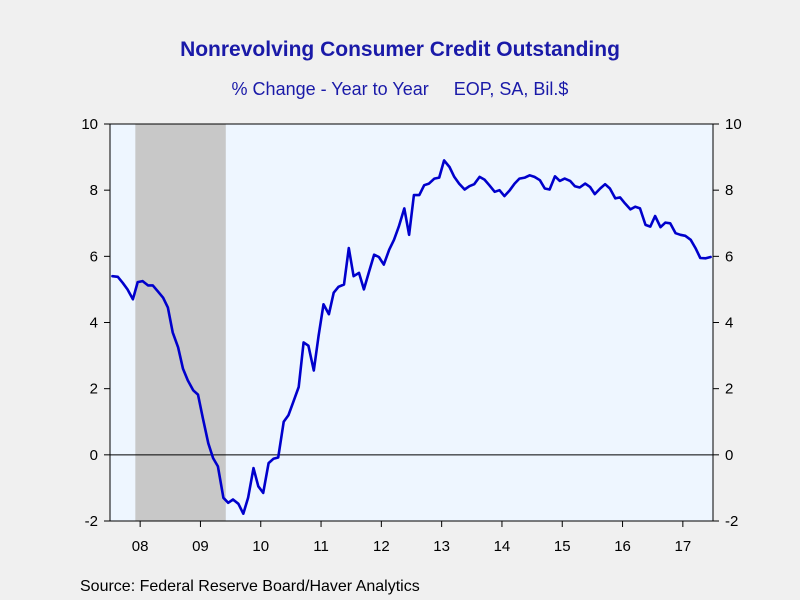 The image size is (800, 600). Describe the element at coordinates (502, 546) in the screenshot. I see `x-tick-label: 14` at that location.